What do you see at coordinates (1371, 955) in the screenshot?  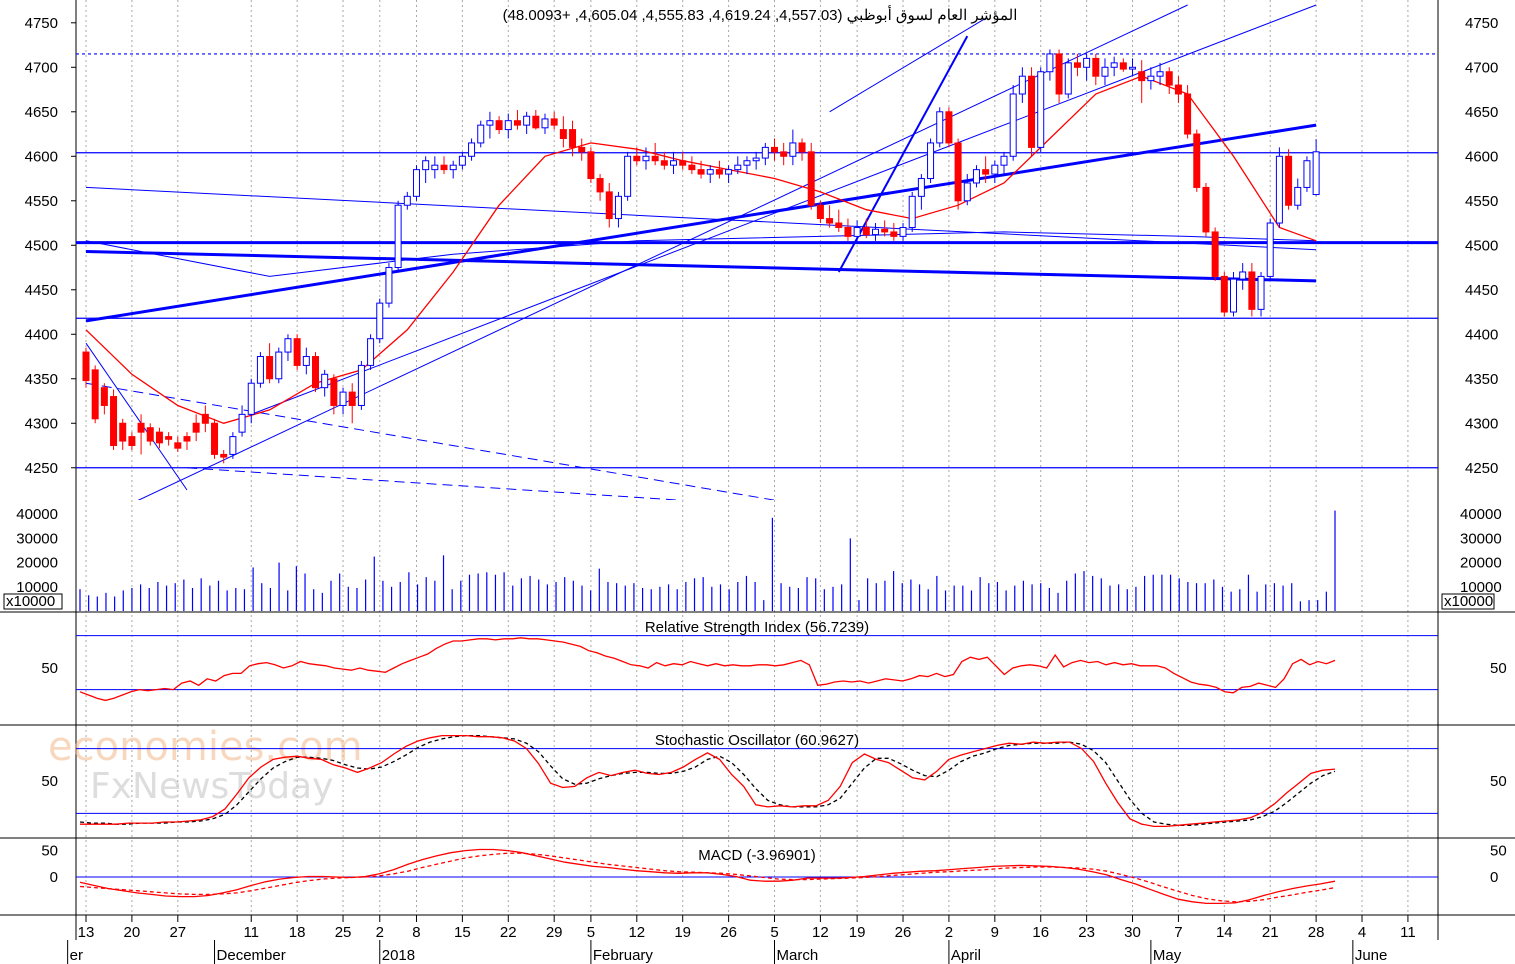 I see `x-month-label-7: June` at bounding box center [1371, 955].